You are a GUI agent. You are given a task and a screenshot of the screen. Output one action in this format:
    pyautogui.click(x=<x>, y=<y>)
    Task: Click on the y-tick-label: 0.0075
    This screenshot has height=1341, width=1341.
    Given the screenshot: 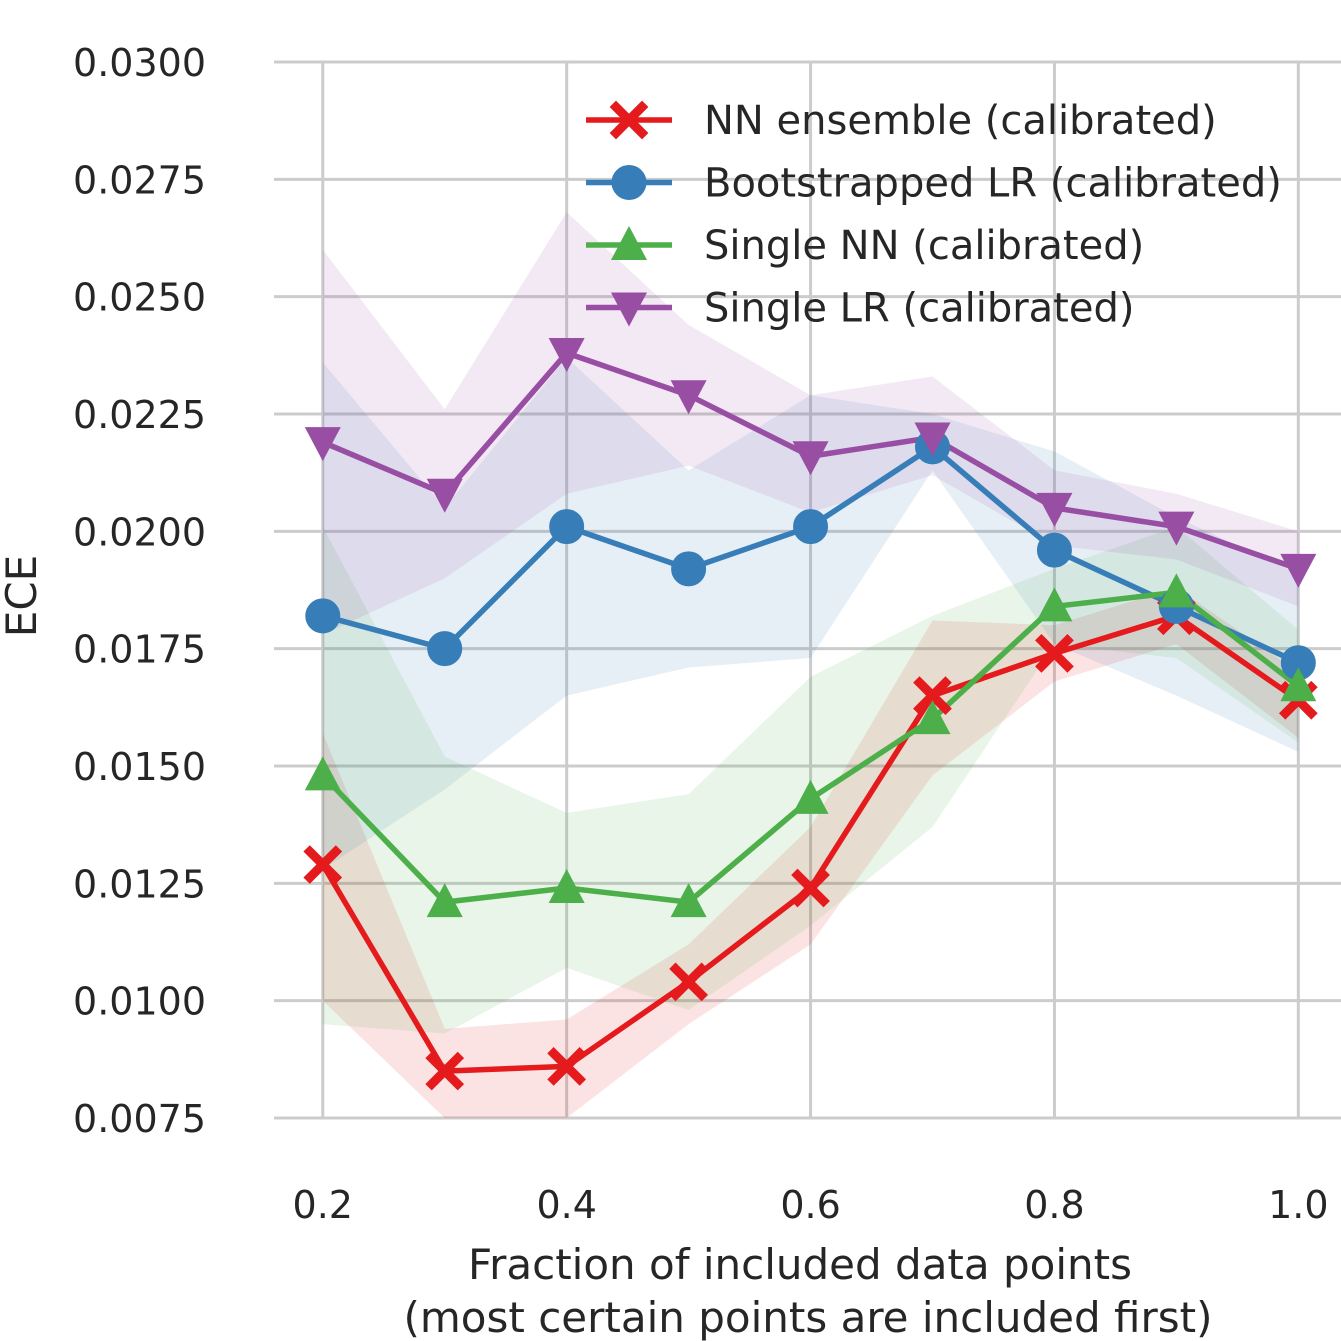 What is the action you would take?
    pyautogui.click(x=139, y=1119)
    